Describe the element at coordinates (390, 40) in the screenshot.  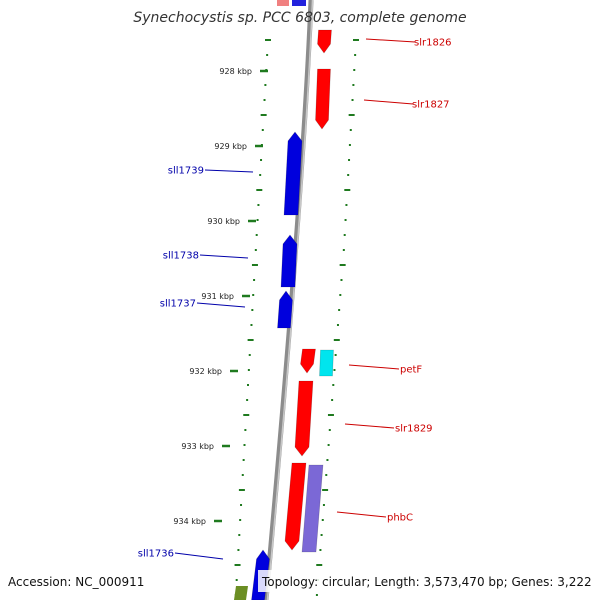
I see `leader-slr1826` at that location.